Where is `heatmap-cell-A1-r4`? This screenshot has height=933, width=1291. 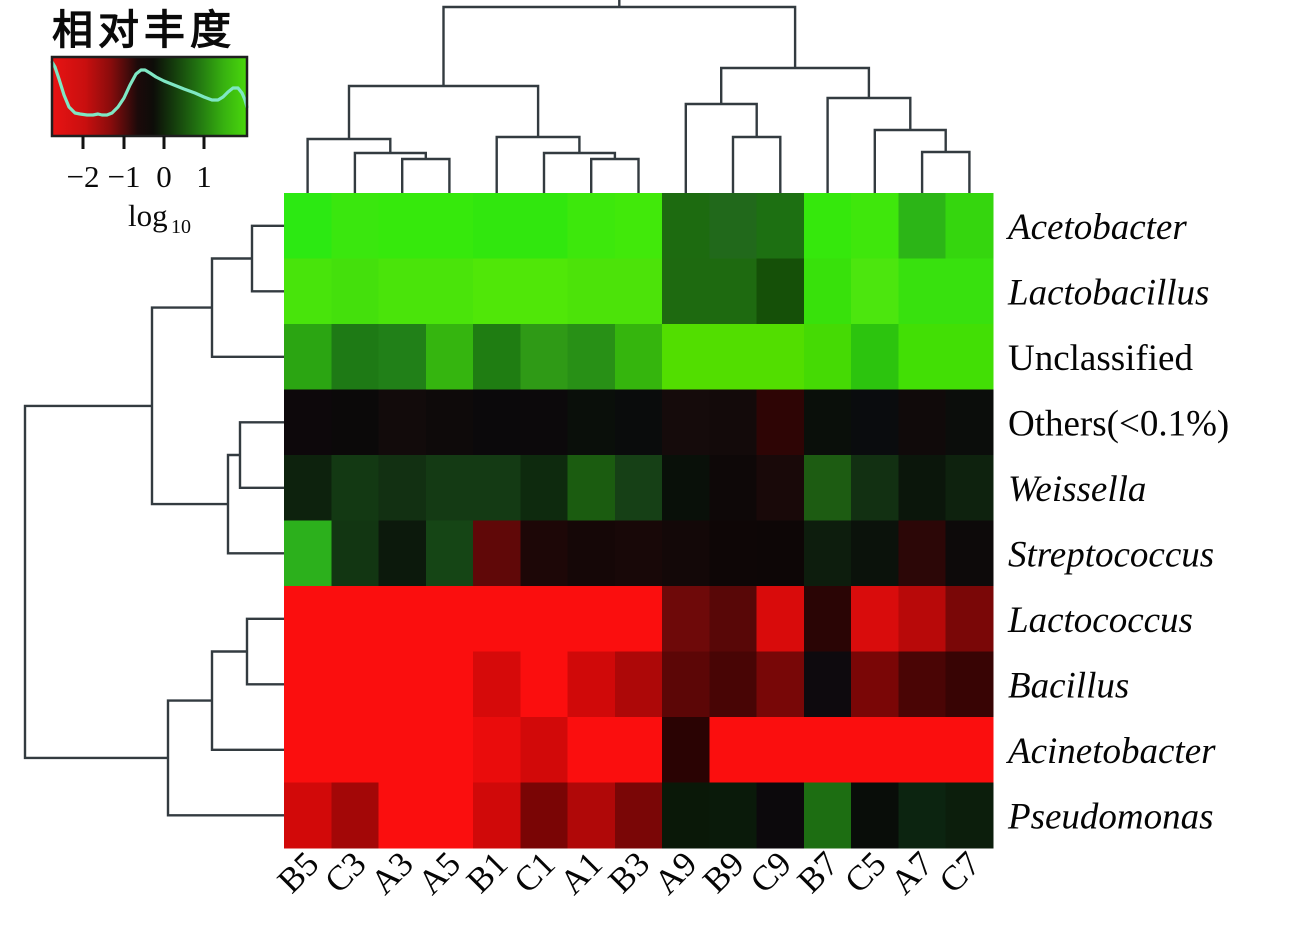
heatmap-cell-A1-r4 is located at coordinates (591, 422).